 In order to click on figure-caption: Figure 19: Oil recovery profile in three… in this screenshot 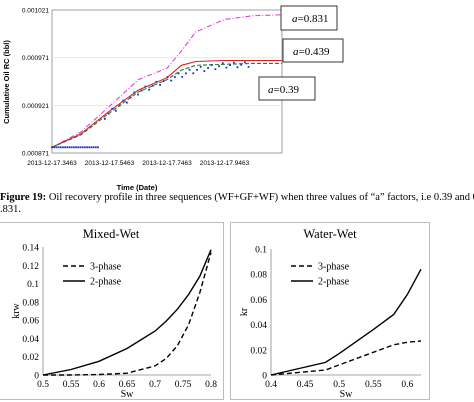, I will do `click(237, 204)`.